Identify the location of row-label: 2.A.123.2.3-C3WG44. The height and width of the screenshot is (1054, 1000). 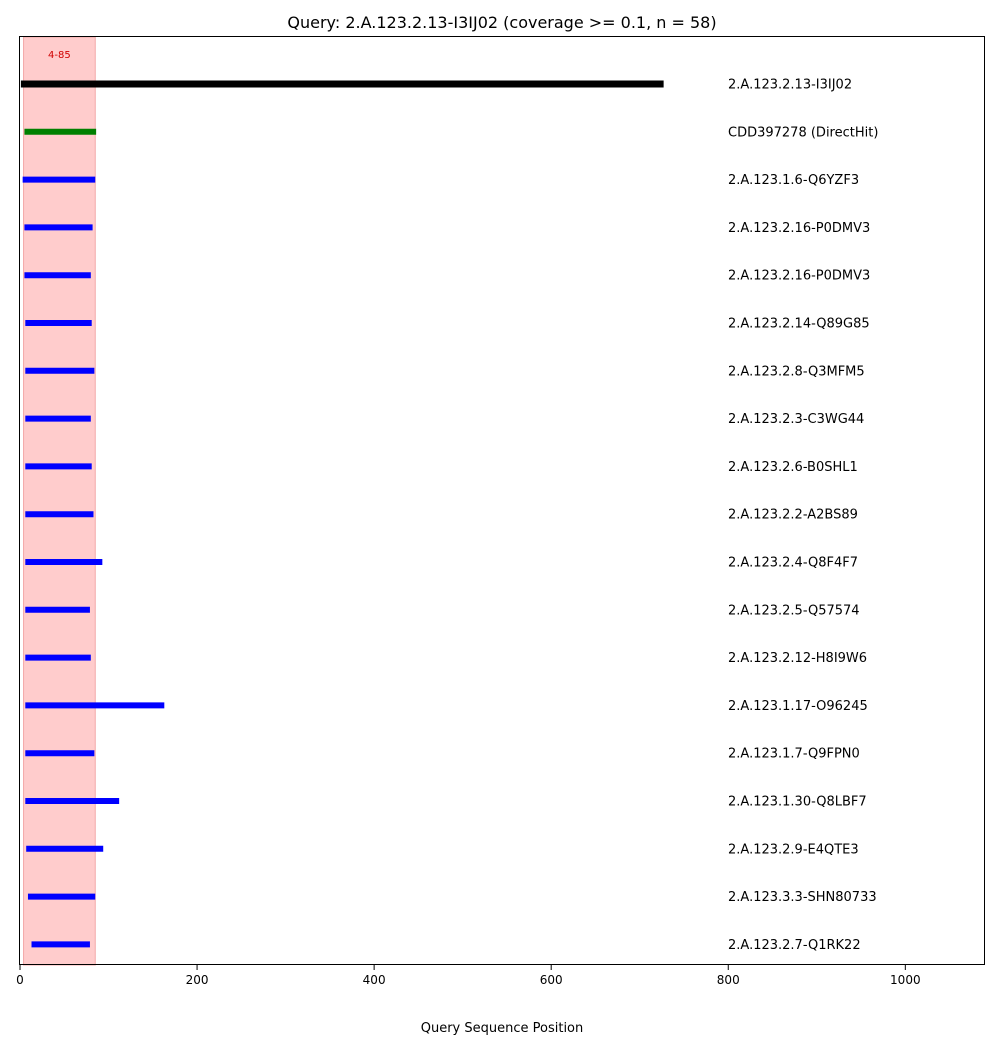
(796, 419).